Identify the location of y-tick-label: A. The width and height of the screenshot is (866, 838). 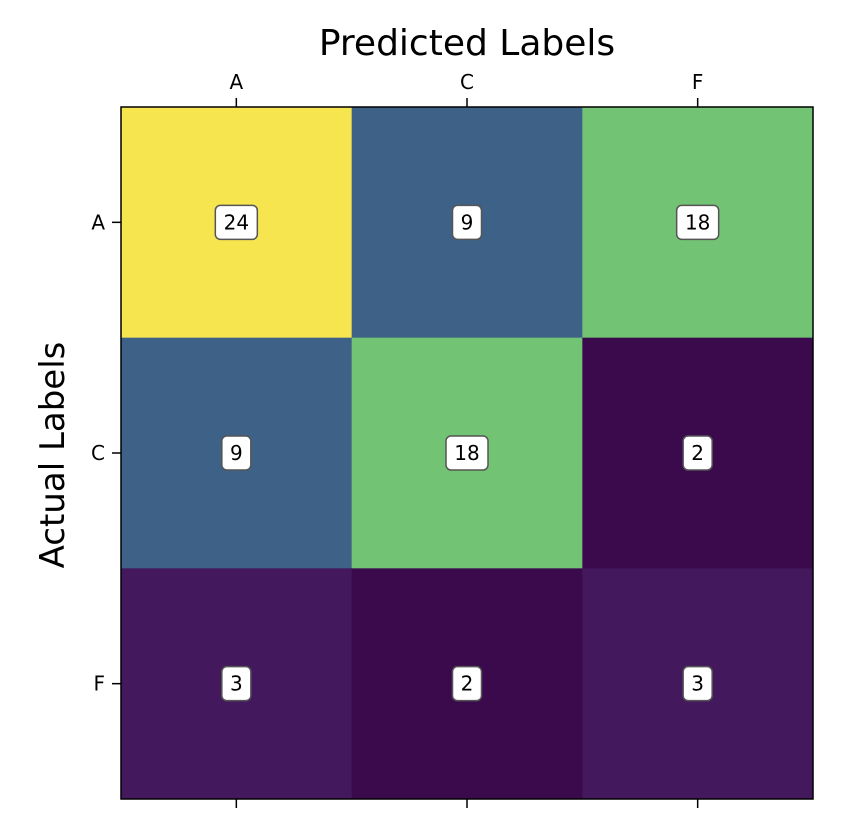
(98, 222).